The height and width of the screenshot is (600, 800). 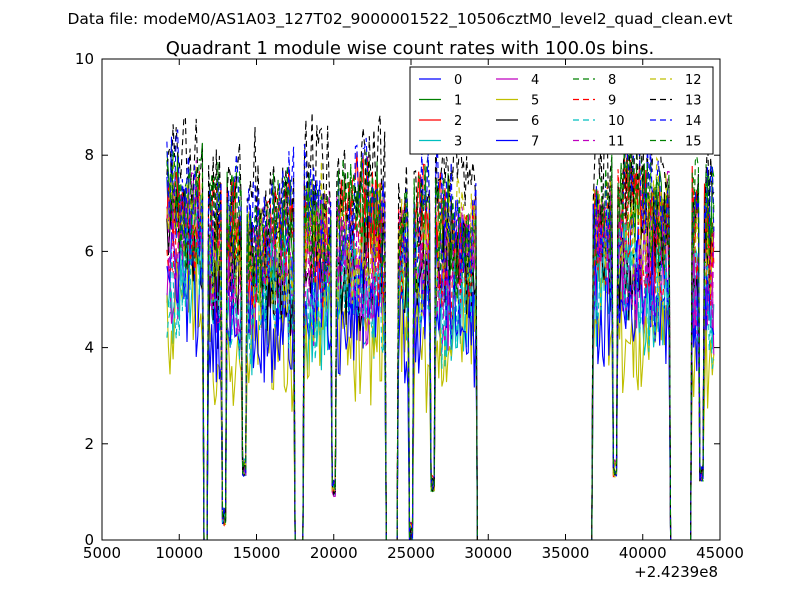 What do you see at coordinates (89, 251) in the screenshot?
I see `y-tick-label: 6` at bounding box center [89, 251].